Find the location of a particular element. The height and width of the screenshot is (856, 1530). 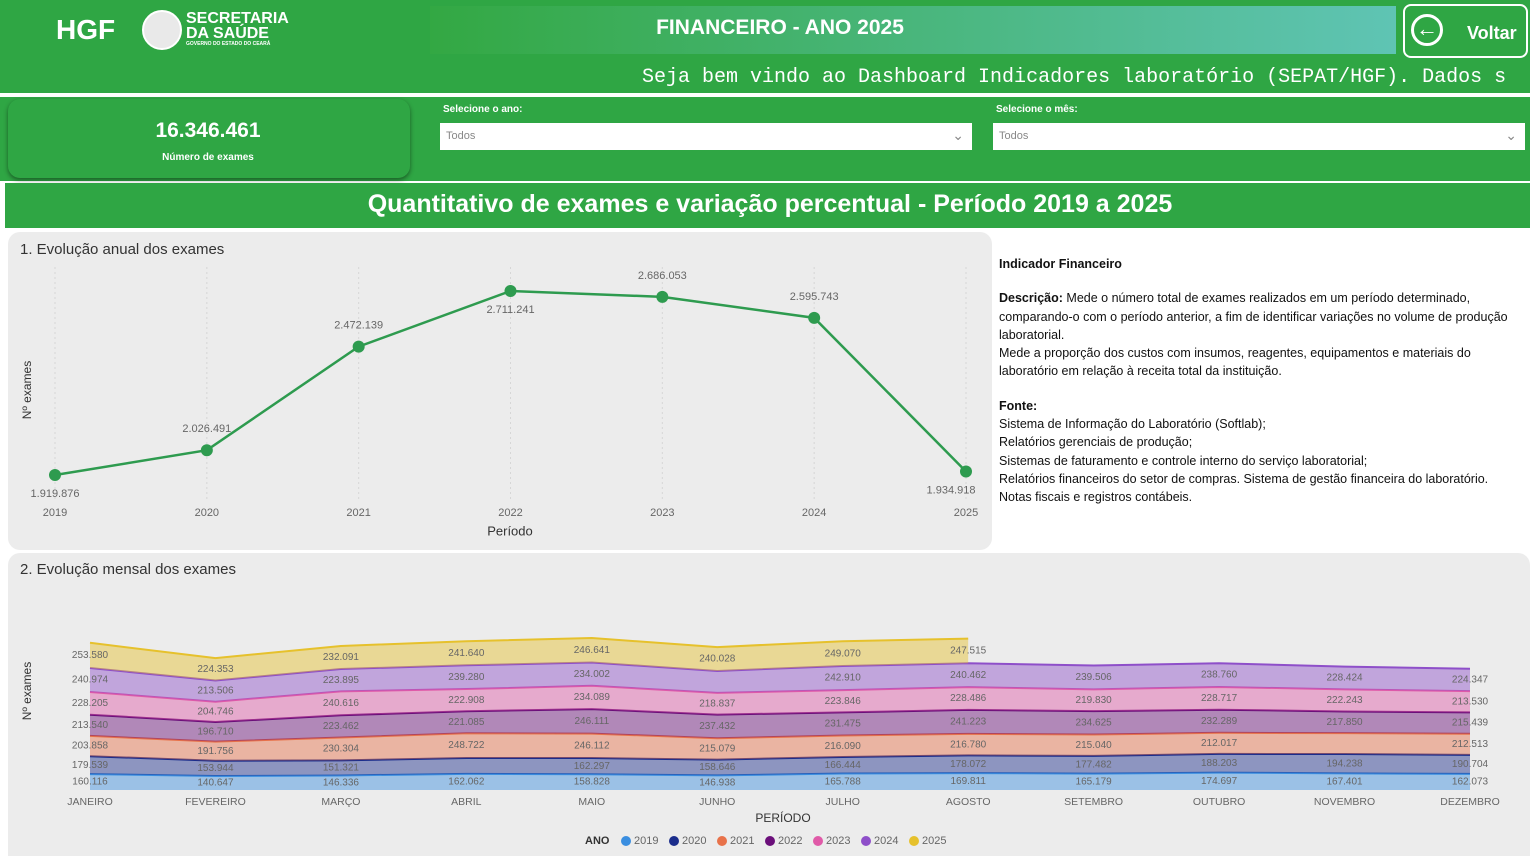

data-label: 1.919.876 is located at coordinates (55, 494).